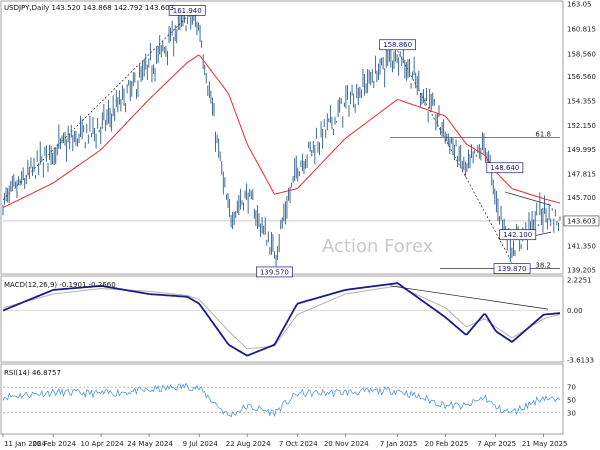 Image resolution: width=600 pixels, height=450 pixels. I want to click on macd-y-tick: 2.2251, so click(579, 281).